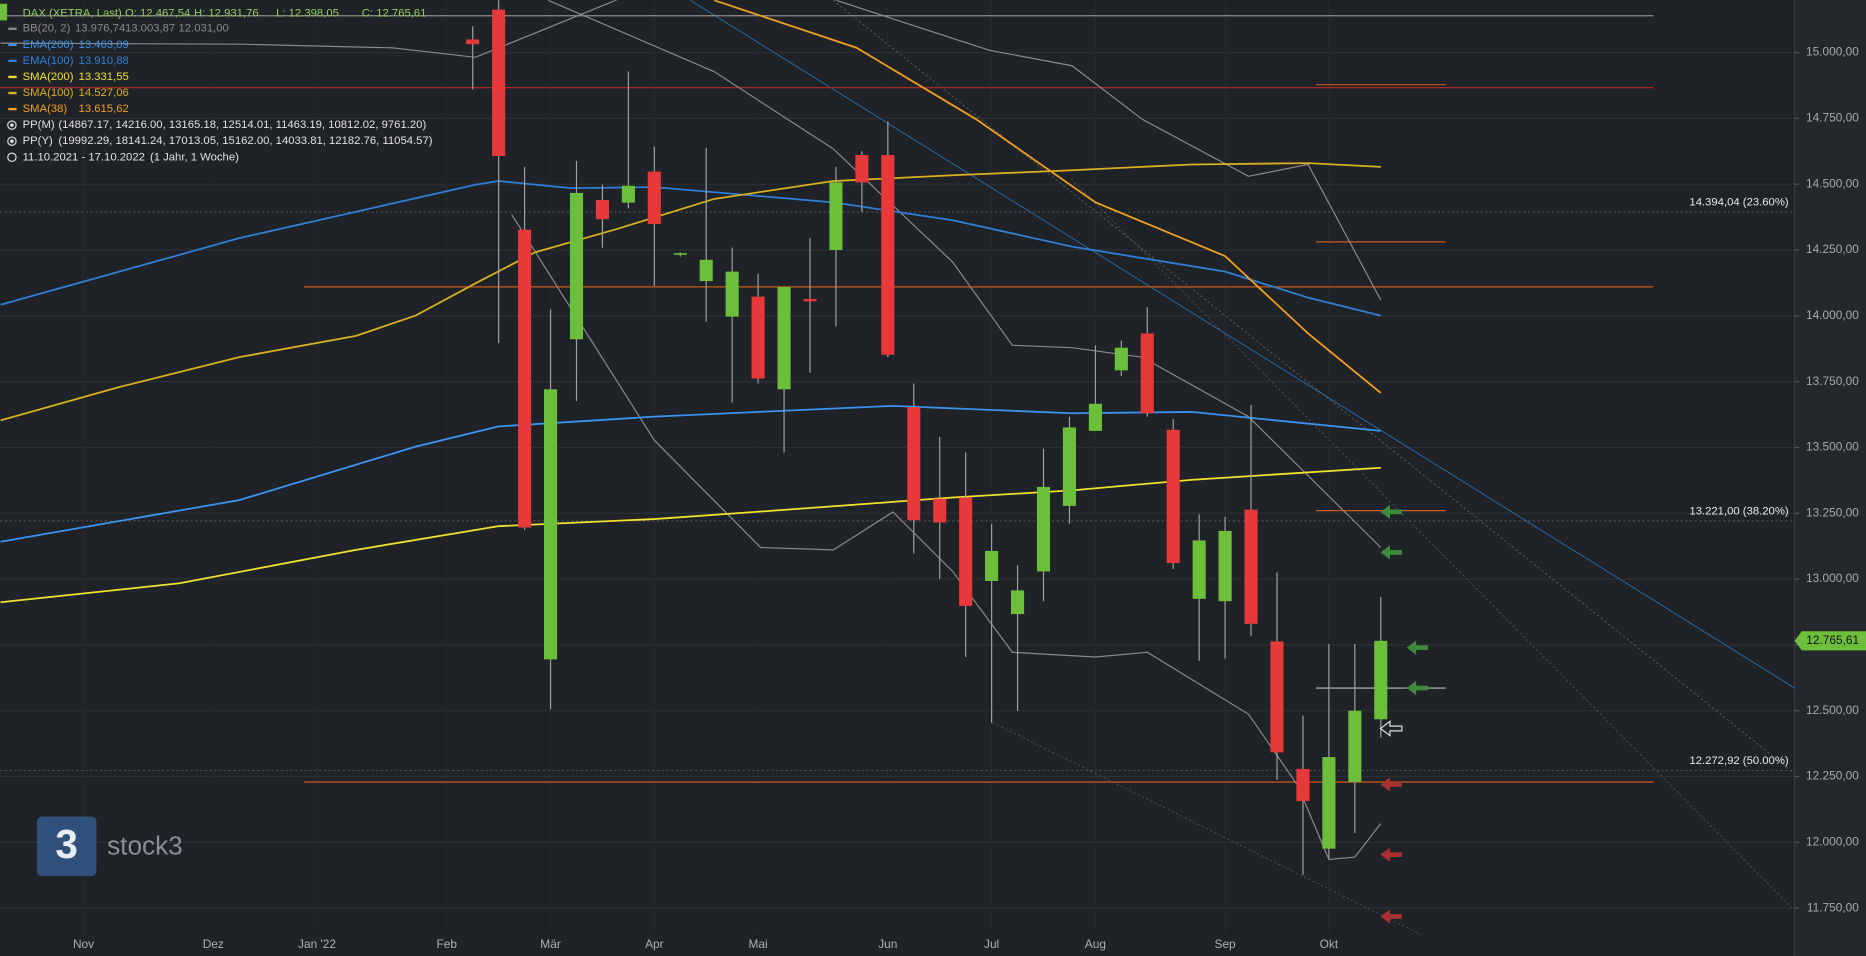  What do you see at coordinates (1832, 710) in the screenshot?
I see `y-tick-label: 12.500,00` at bounding box center [1832, 710].